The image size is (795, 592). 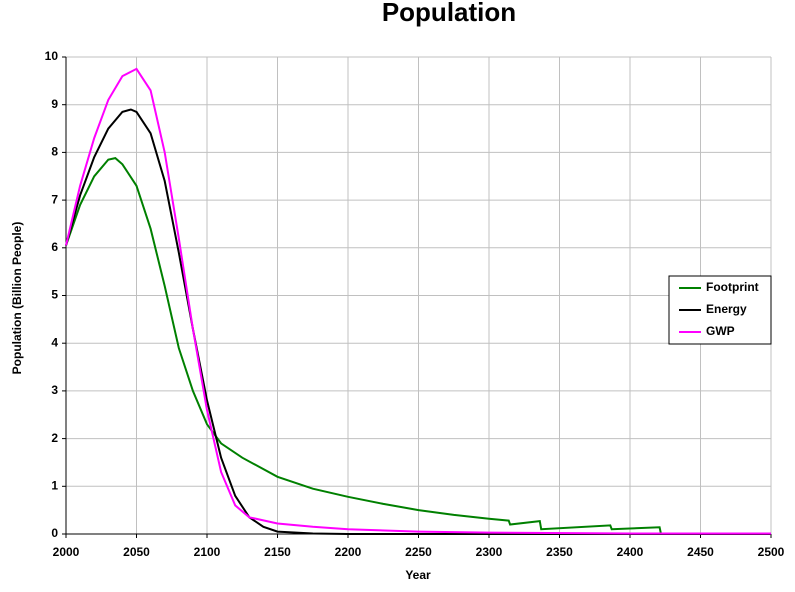 What do you see at coordinates (54, 342) in the screenshot?
I see `y-tick-label: 4` at bounding box center [54, 342].